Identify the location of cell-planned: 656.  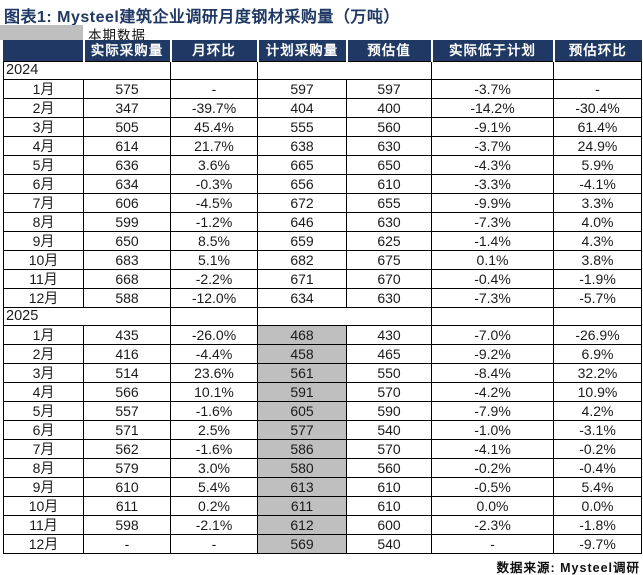
(302, 184).